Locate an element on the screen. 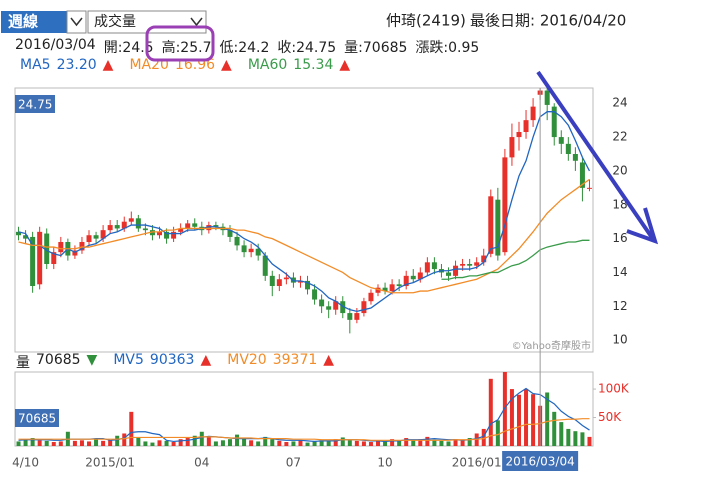 This screenshot has height=480, width=720. legend-value: 90363 is located at coordinates (172, 360).